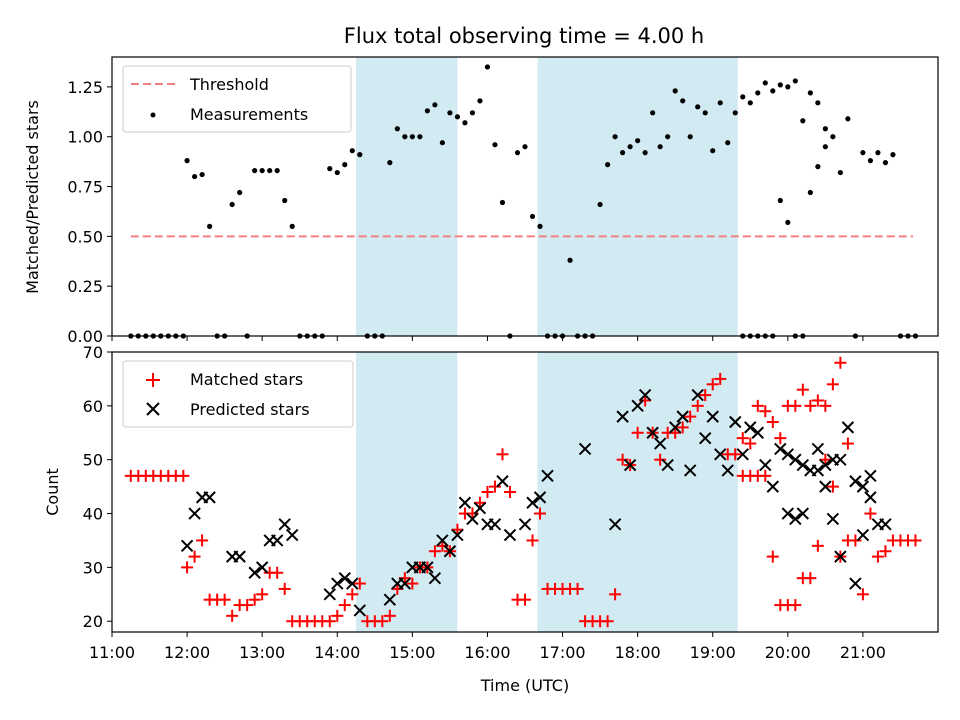 The width and height of the screenshot is (960, 720). Describe the element at coordinates (85, 286) in the screenshot. I see `y-tick-label: 0.25` at that location.